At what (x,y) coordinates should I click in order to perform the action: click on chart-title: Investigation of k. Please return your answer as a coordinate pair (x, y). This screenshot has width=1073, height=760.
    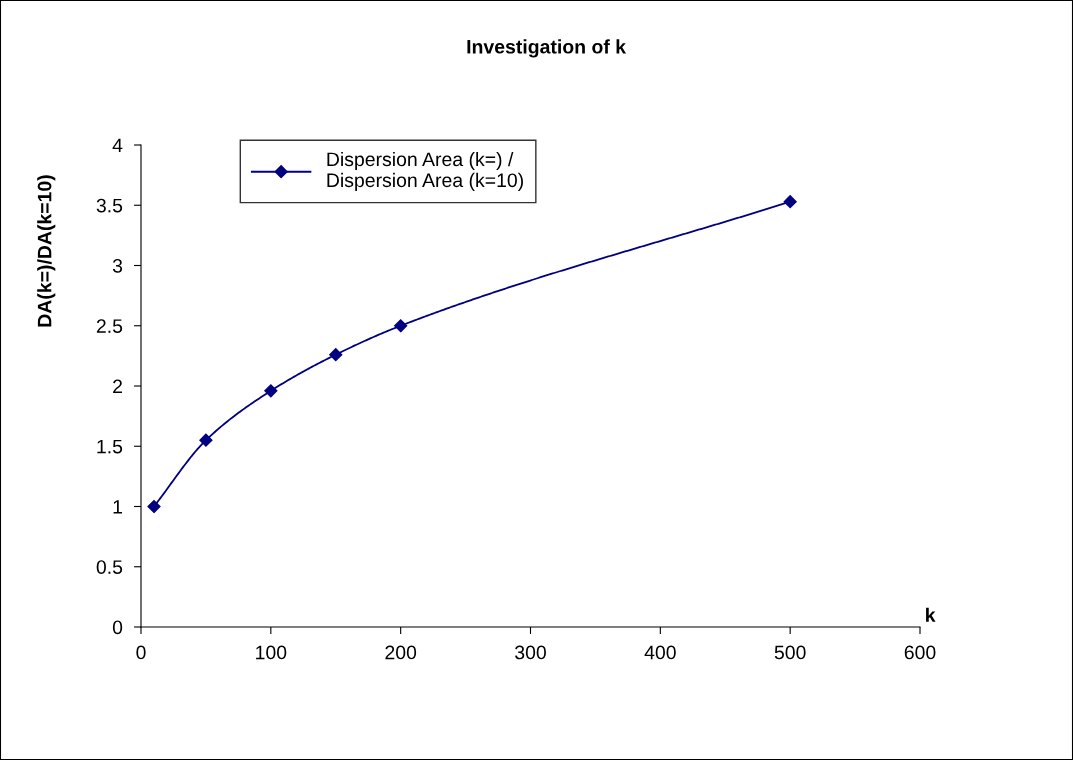
    Looking at the image, I should click on (547, 48).